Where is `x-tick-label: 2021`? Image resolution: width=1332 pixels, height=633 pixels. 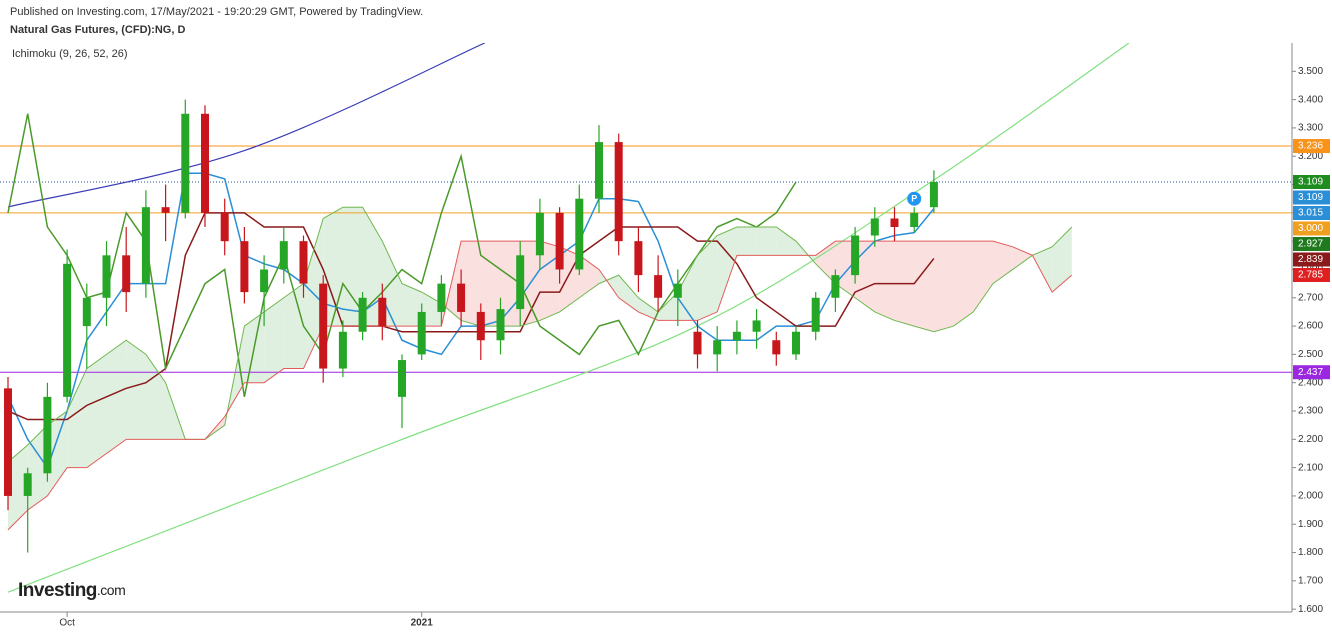 x-tick-label: 2021 is located at coordinates (422, 623).